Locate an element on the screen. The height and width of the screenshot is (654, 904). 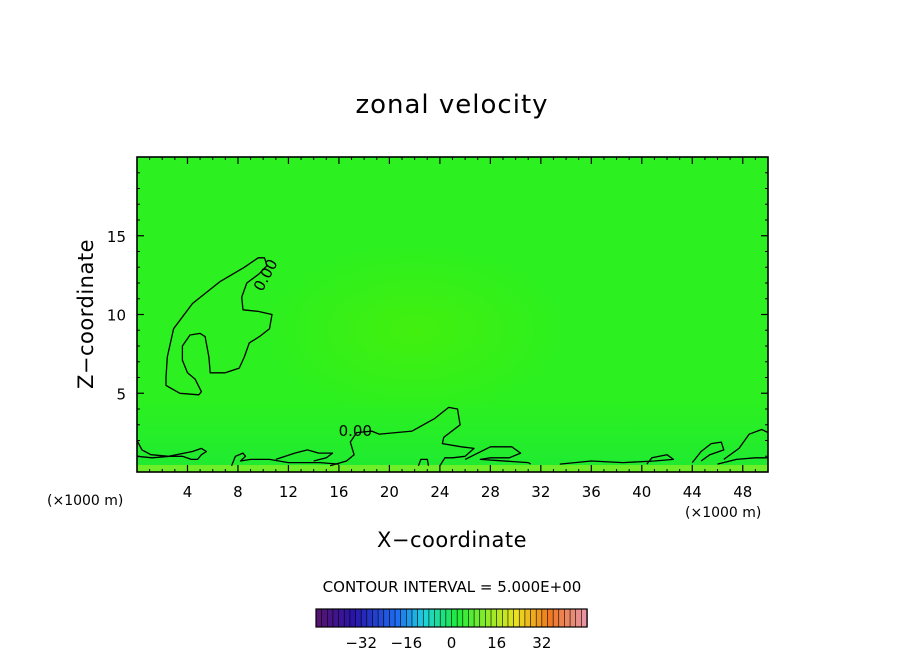
lower-velocity-band is located at coordinates (452, 436).